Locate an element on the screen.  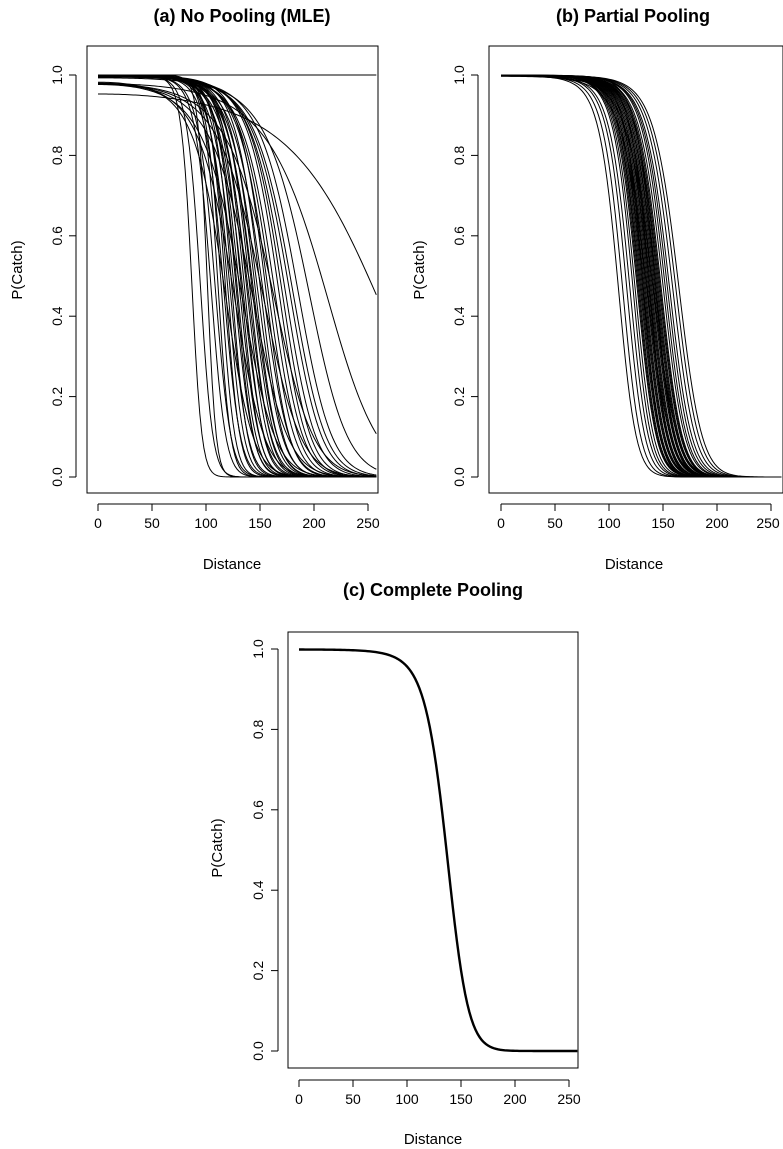
panel-b-x-ticks: 0 50 100 150 200 250 is located at coordinates (638, 517).